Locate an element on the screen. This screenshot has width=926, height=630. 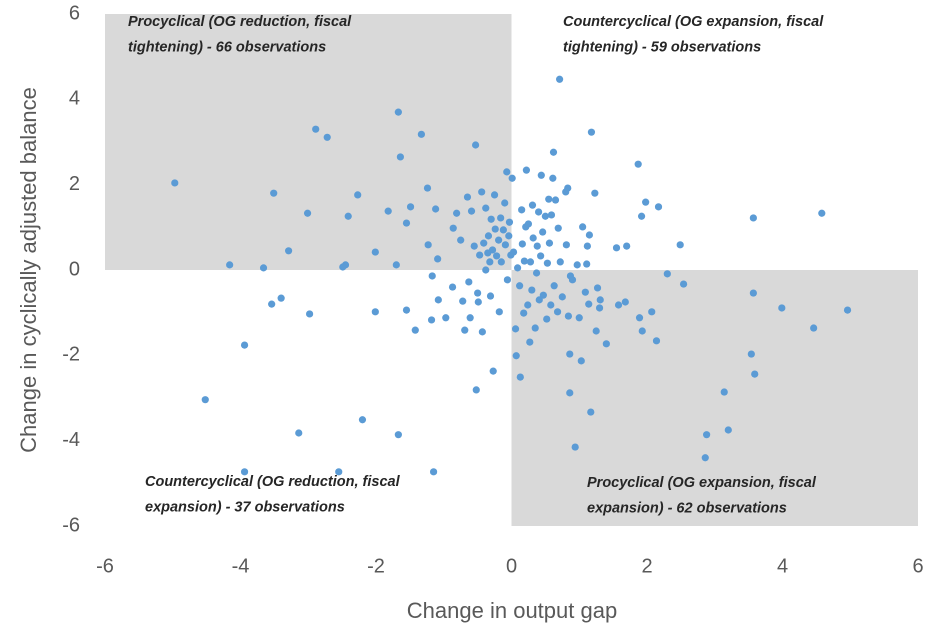
x-tick-label: -2 is located at coordinates (376, 566).